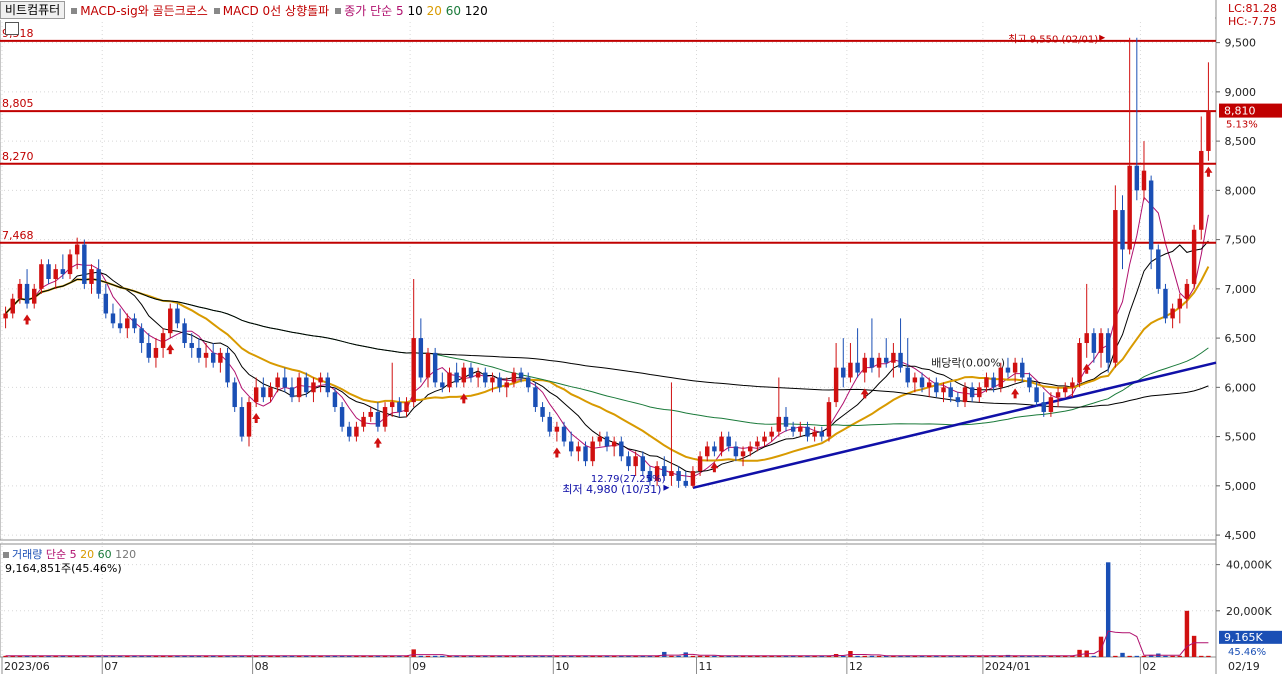  Describe the element at coordinates (1244, 666) in the screenshot. I see `x-tick-label: 02/19` at that location.